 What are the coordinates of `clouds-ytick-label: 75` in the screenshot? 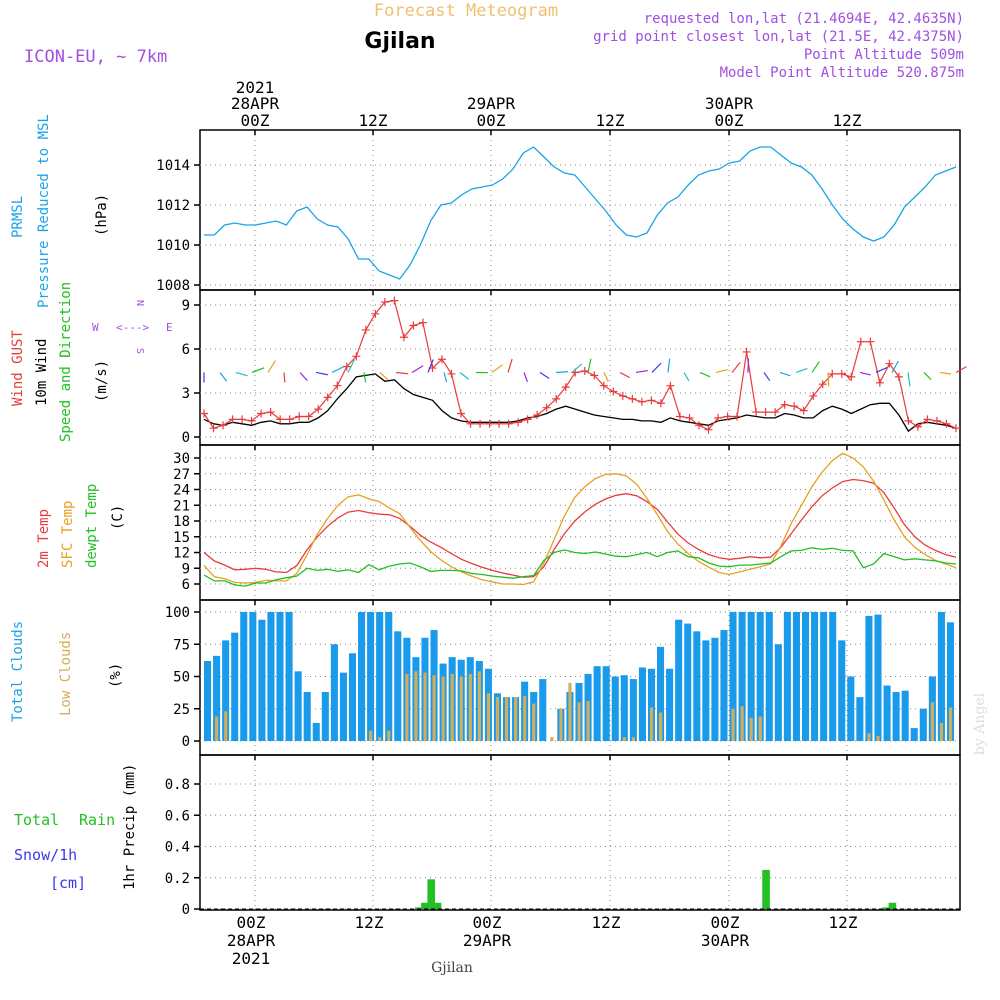 It's located at (181, 645).